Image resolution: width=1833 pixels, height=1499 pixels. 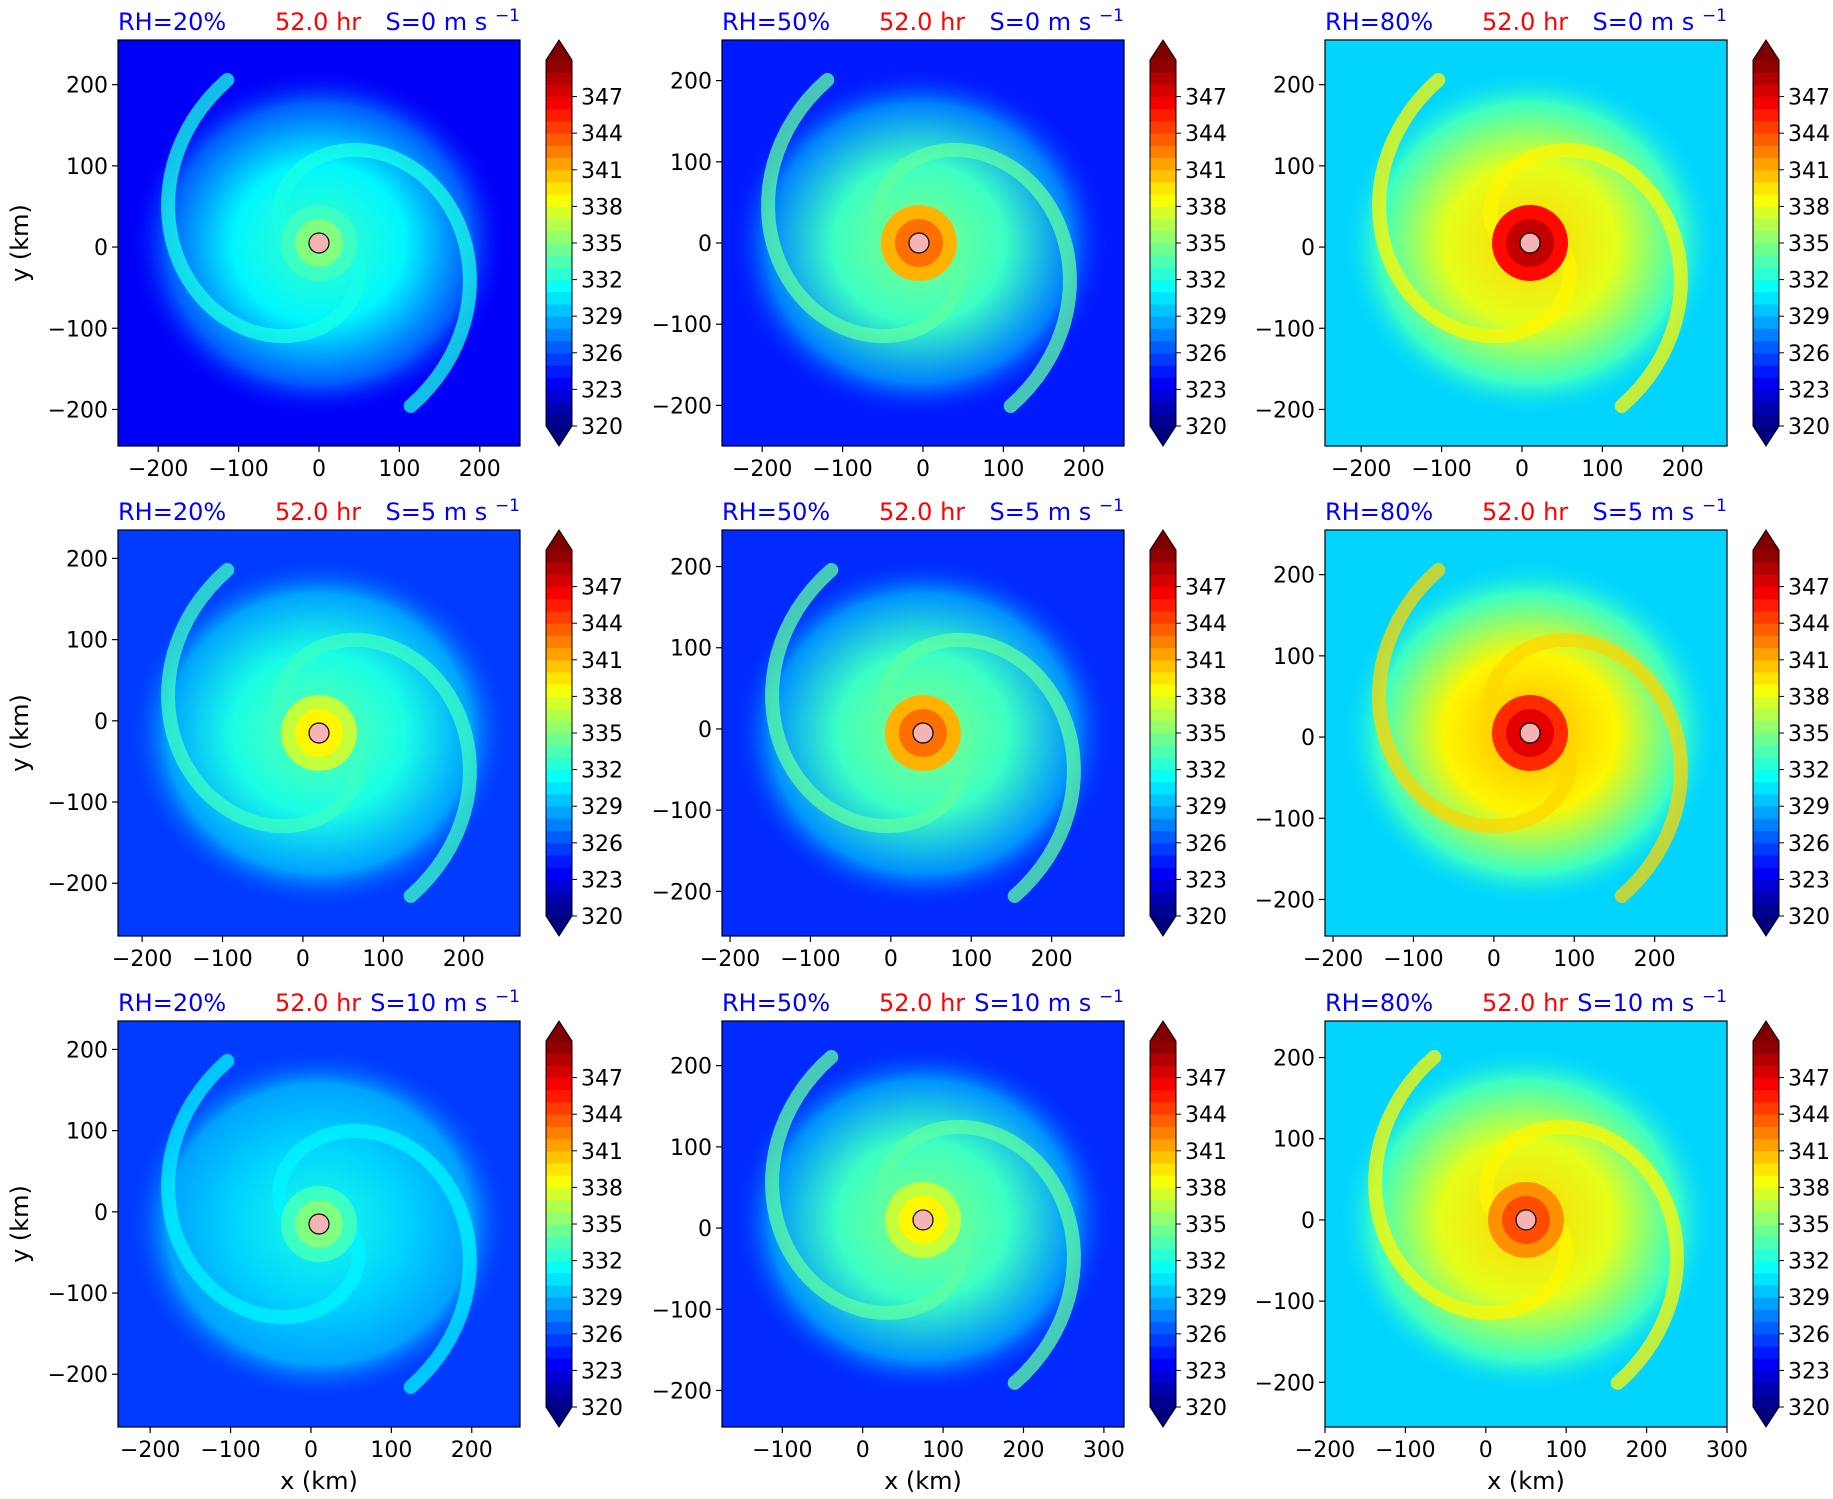 I want to click on x-tick-label: −200, so click(x=730, y=959).